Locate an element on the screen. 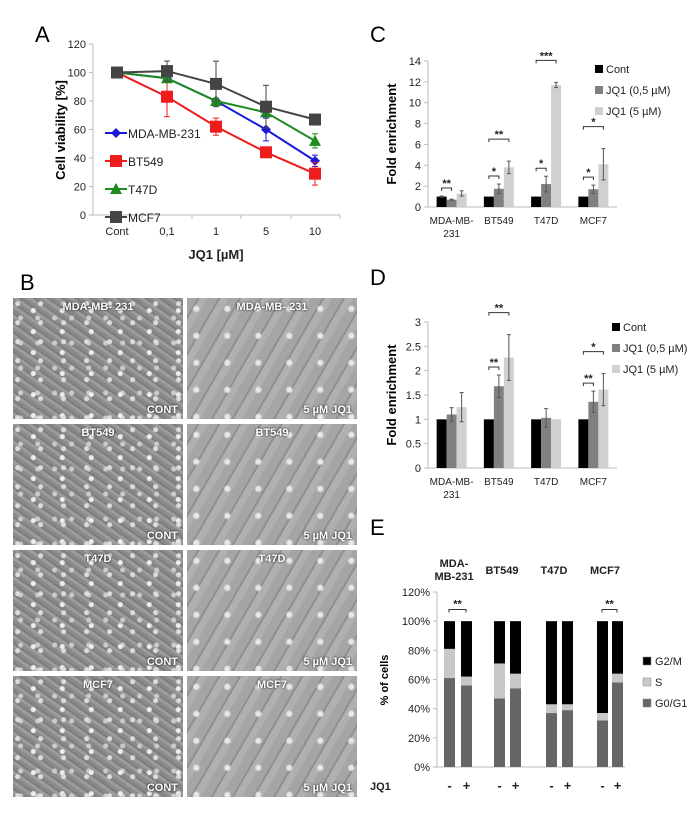 The width and height of the screenshot is (700, 813). x-axis-title: JQ1 [µM] is located at coordinates (215, 254).